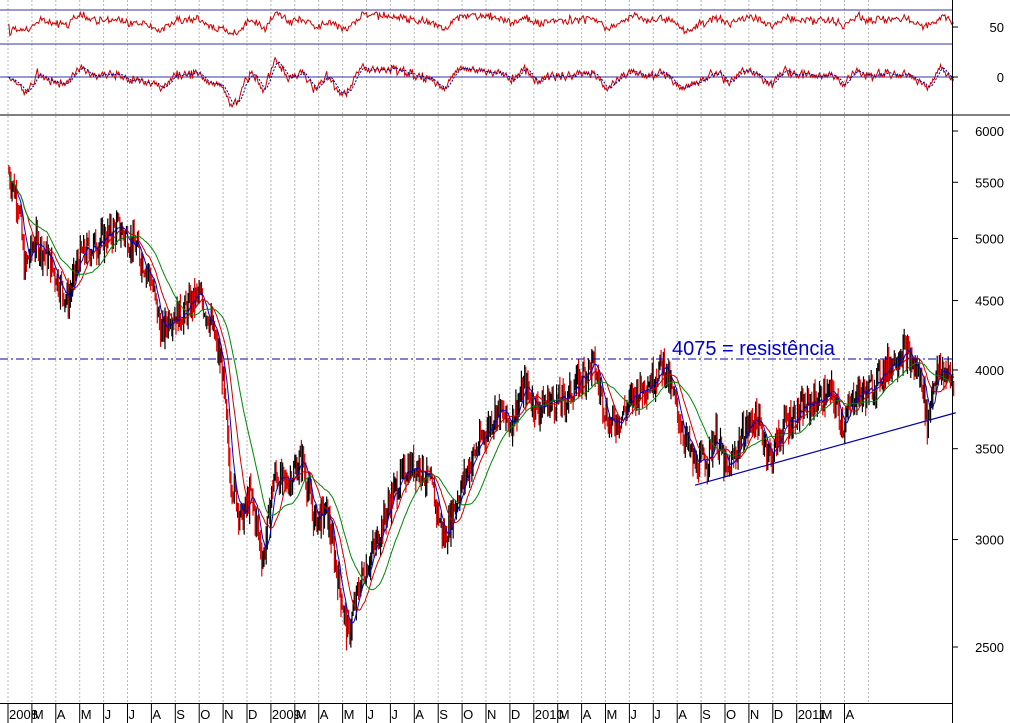 The height and width of the screenshot is (723, 1010). What do you see at coordinates (825, 449) in the screenshot?
I see `support-trendline` at bounding box center [825, 449].